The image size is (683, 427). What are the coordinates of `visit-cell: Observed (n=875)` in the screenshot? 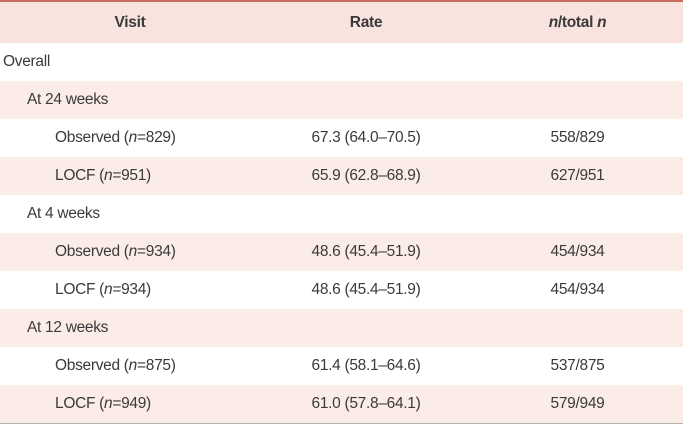 It's located at (130, 366).